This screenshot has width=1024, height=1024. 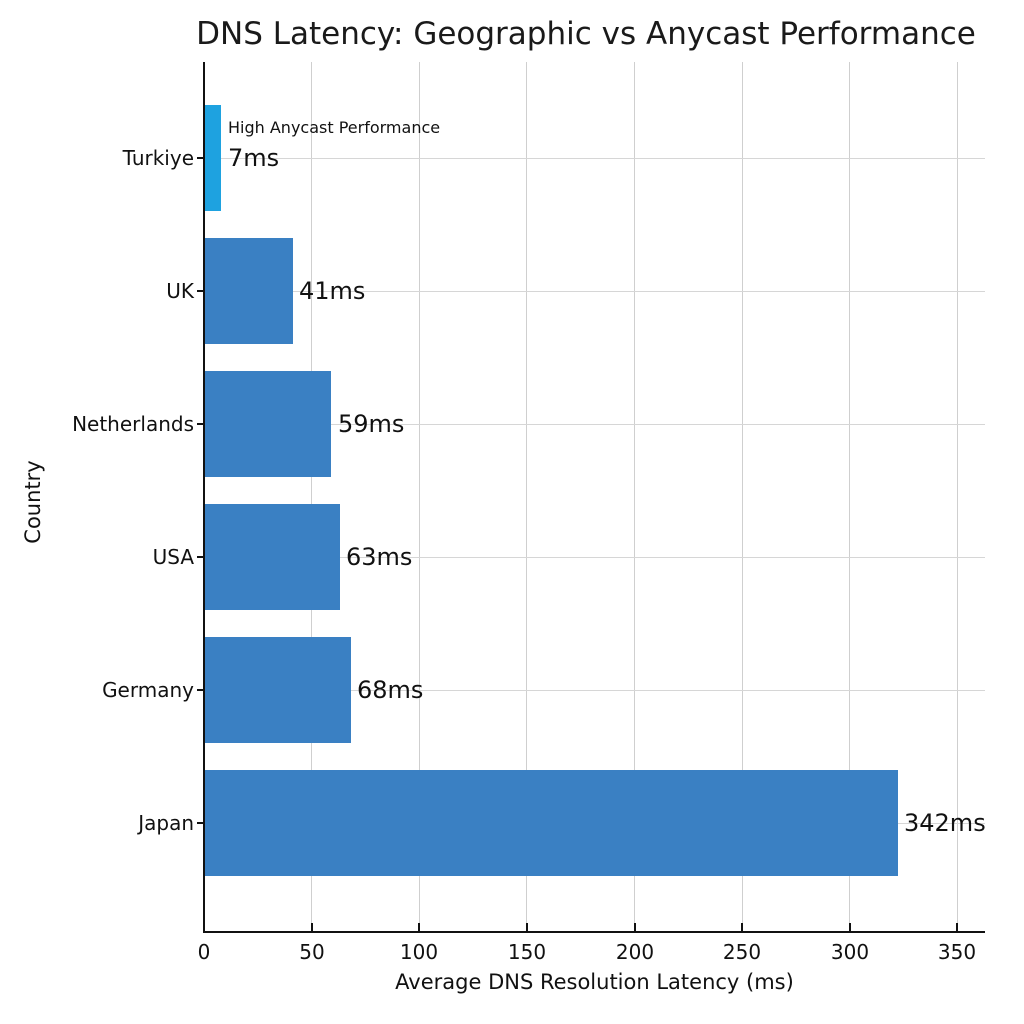 What do you see at coordinates (594, 424) in the screenshot?
I see `gridline-y-netherlands` at bounding box center [594, 424].